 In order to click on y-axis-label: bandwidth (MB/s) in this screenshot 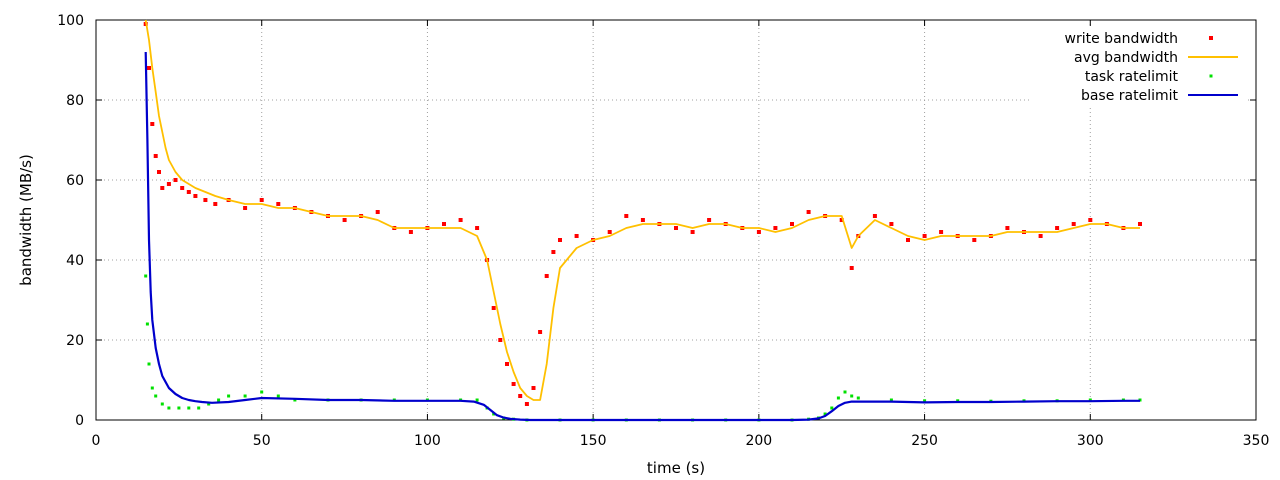, I will do `click(26, 220)`.